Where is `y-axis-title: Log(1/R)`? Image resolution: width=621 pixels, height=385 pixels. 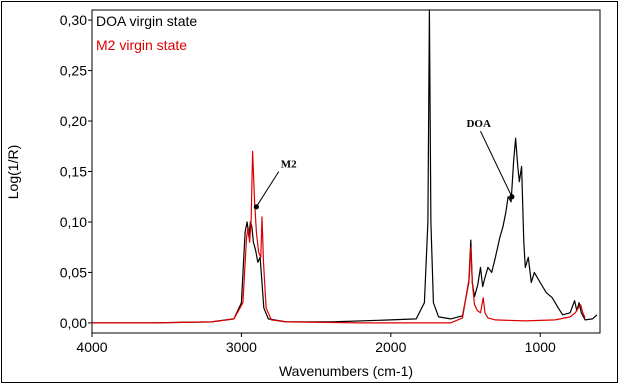 y-axis-title: Log(1/R) is located at coordinates (13, 172).